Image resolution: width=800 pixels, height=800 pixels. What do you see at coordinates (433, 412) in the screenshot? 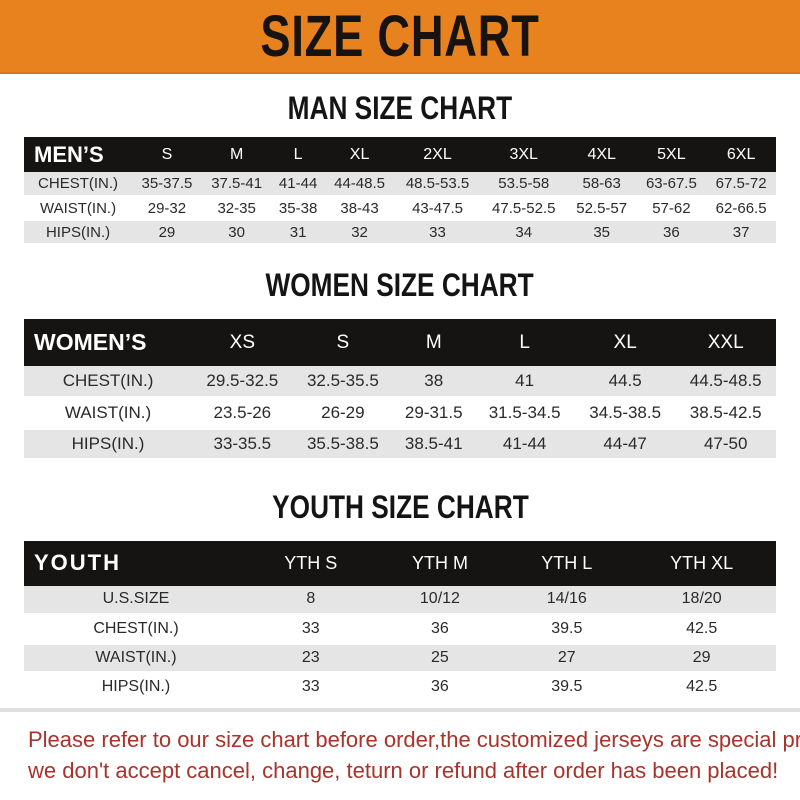
I see `size-value: 29-31.5` at bounding box center [433, 412].